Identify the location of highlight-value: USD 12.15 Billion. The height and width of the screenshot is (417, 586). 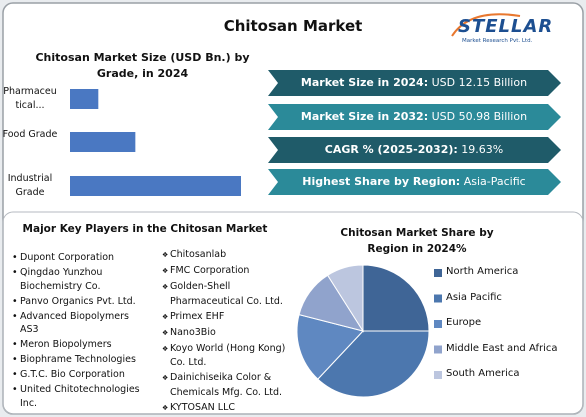
(479, 82).